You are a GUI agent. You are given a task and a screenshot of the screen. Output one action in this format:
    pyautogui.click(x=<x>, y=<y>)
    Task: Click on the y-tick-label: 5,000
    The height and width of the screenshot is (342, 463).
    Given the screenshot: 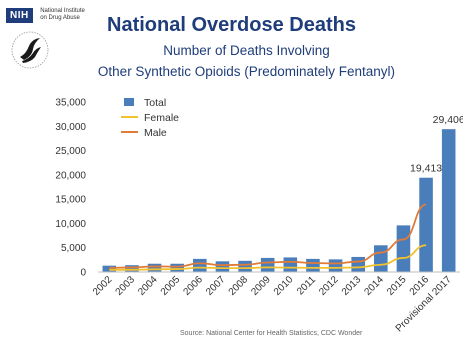 What is the action you would take?
    pyautogui.click(x=73, y=248)
    